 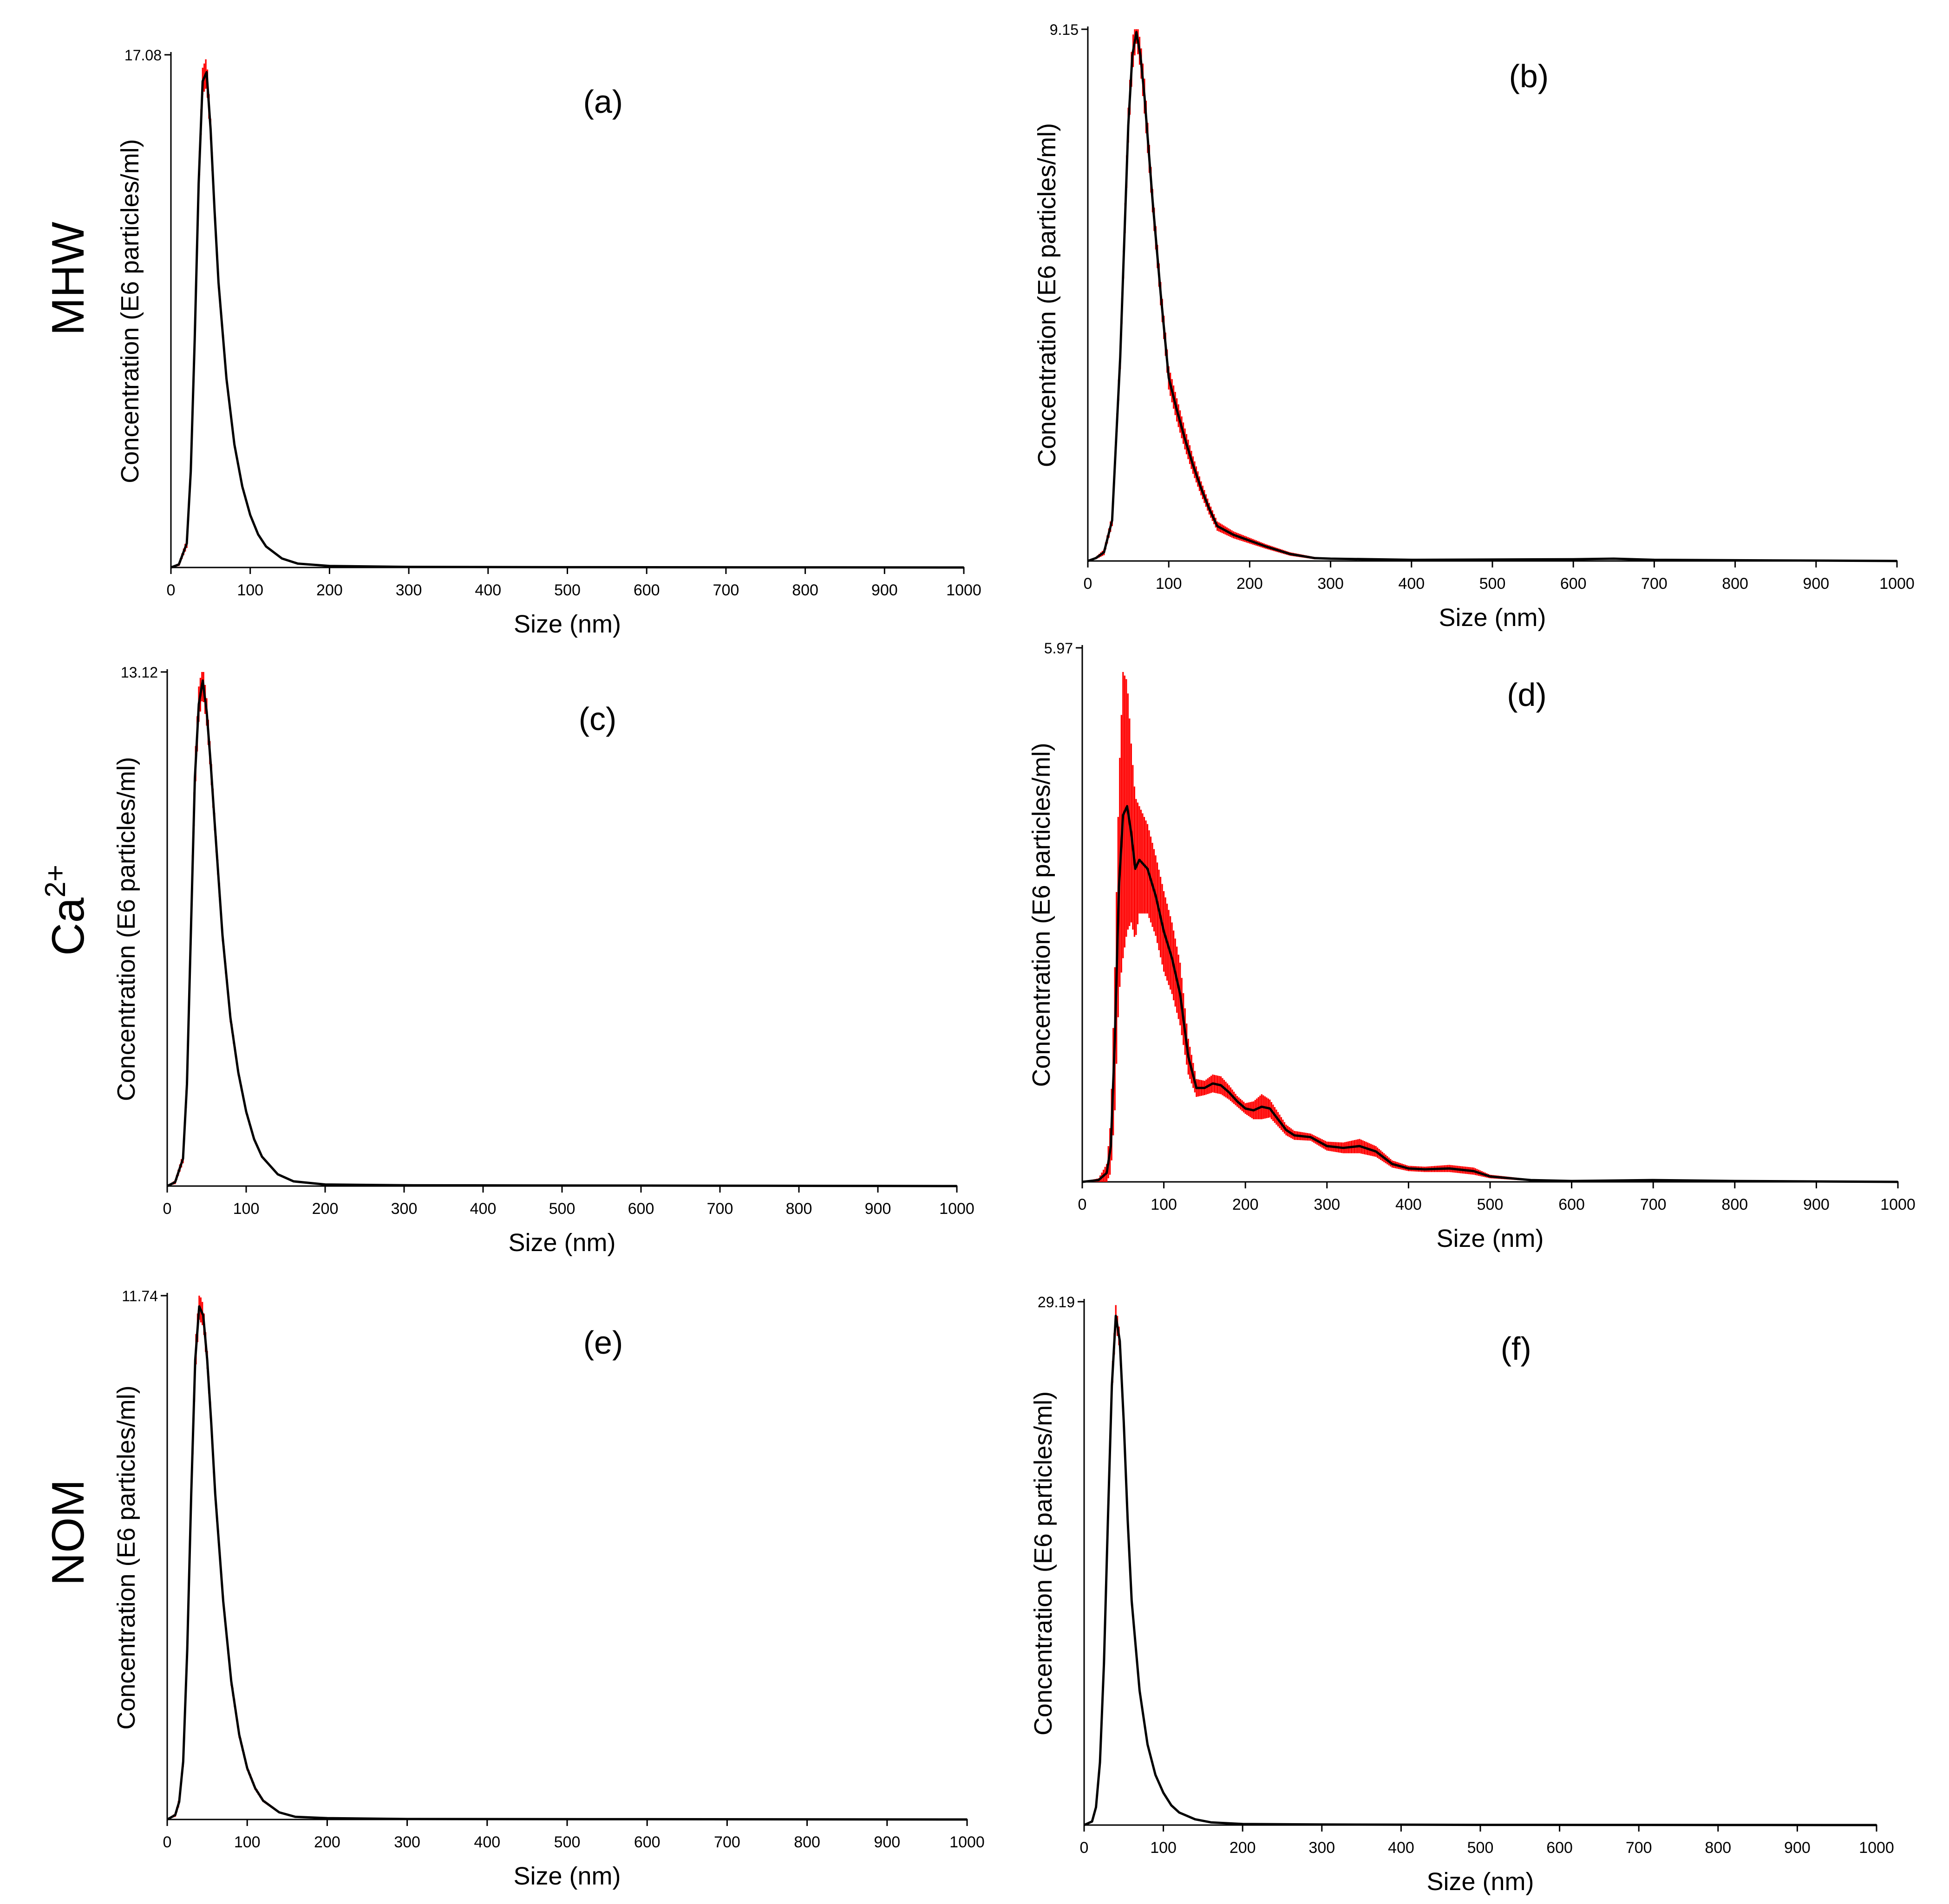 What do you see at coordinates (1058, 648) in the screenshot?
I see `y-max-label: 5.97` at bounding box center [1058, 648].